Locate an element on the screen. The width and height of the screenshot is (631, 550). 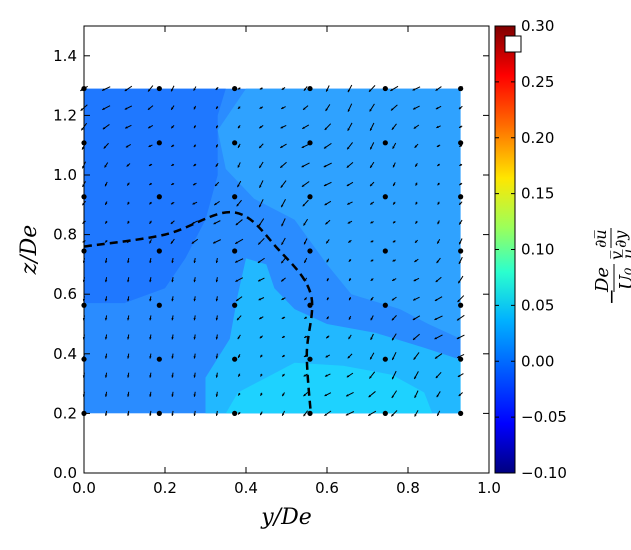
x-tick-label: 0.2 is located at coordinates (165, 488).